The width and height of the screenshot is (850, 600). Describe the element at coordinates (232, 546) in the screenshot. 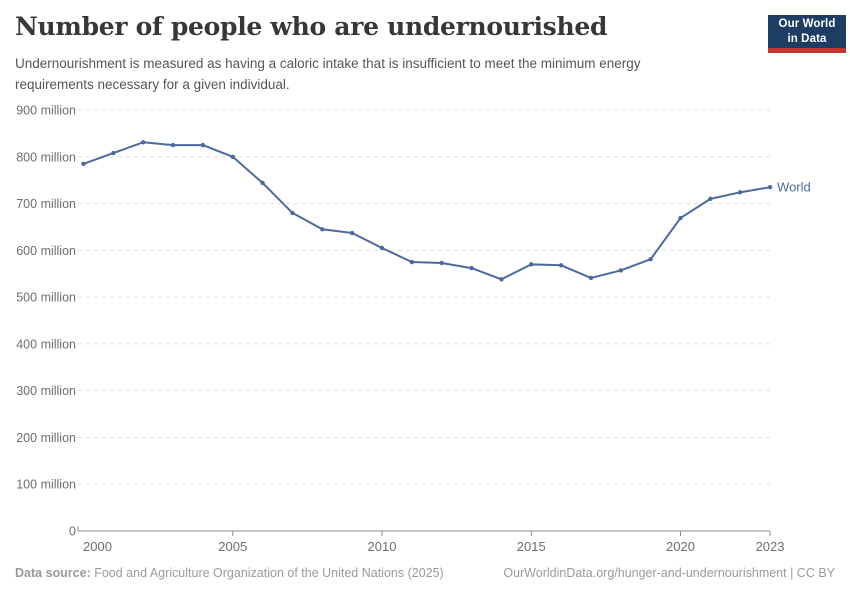

I see `x-tick-label: 2005` at that location.